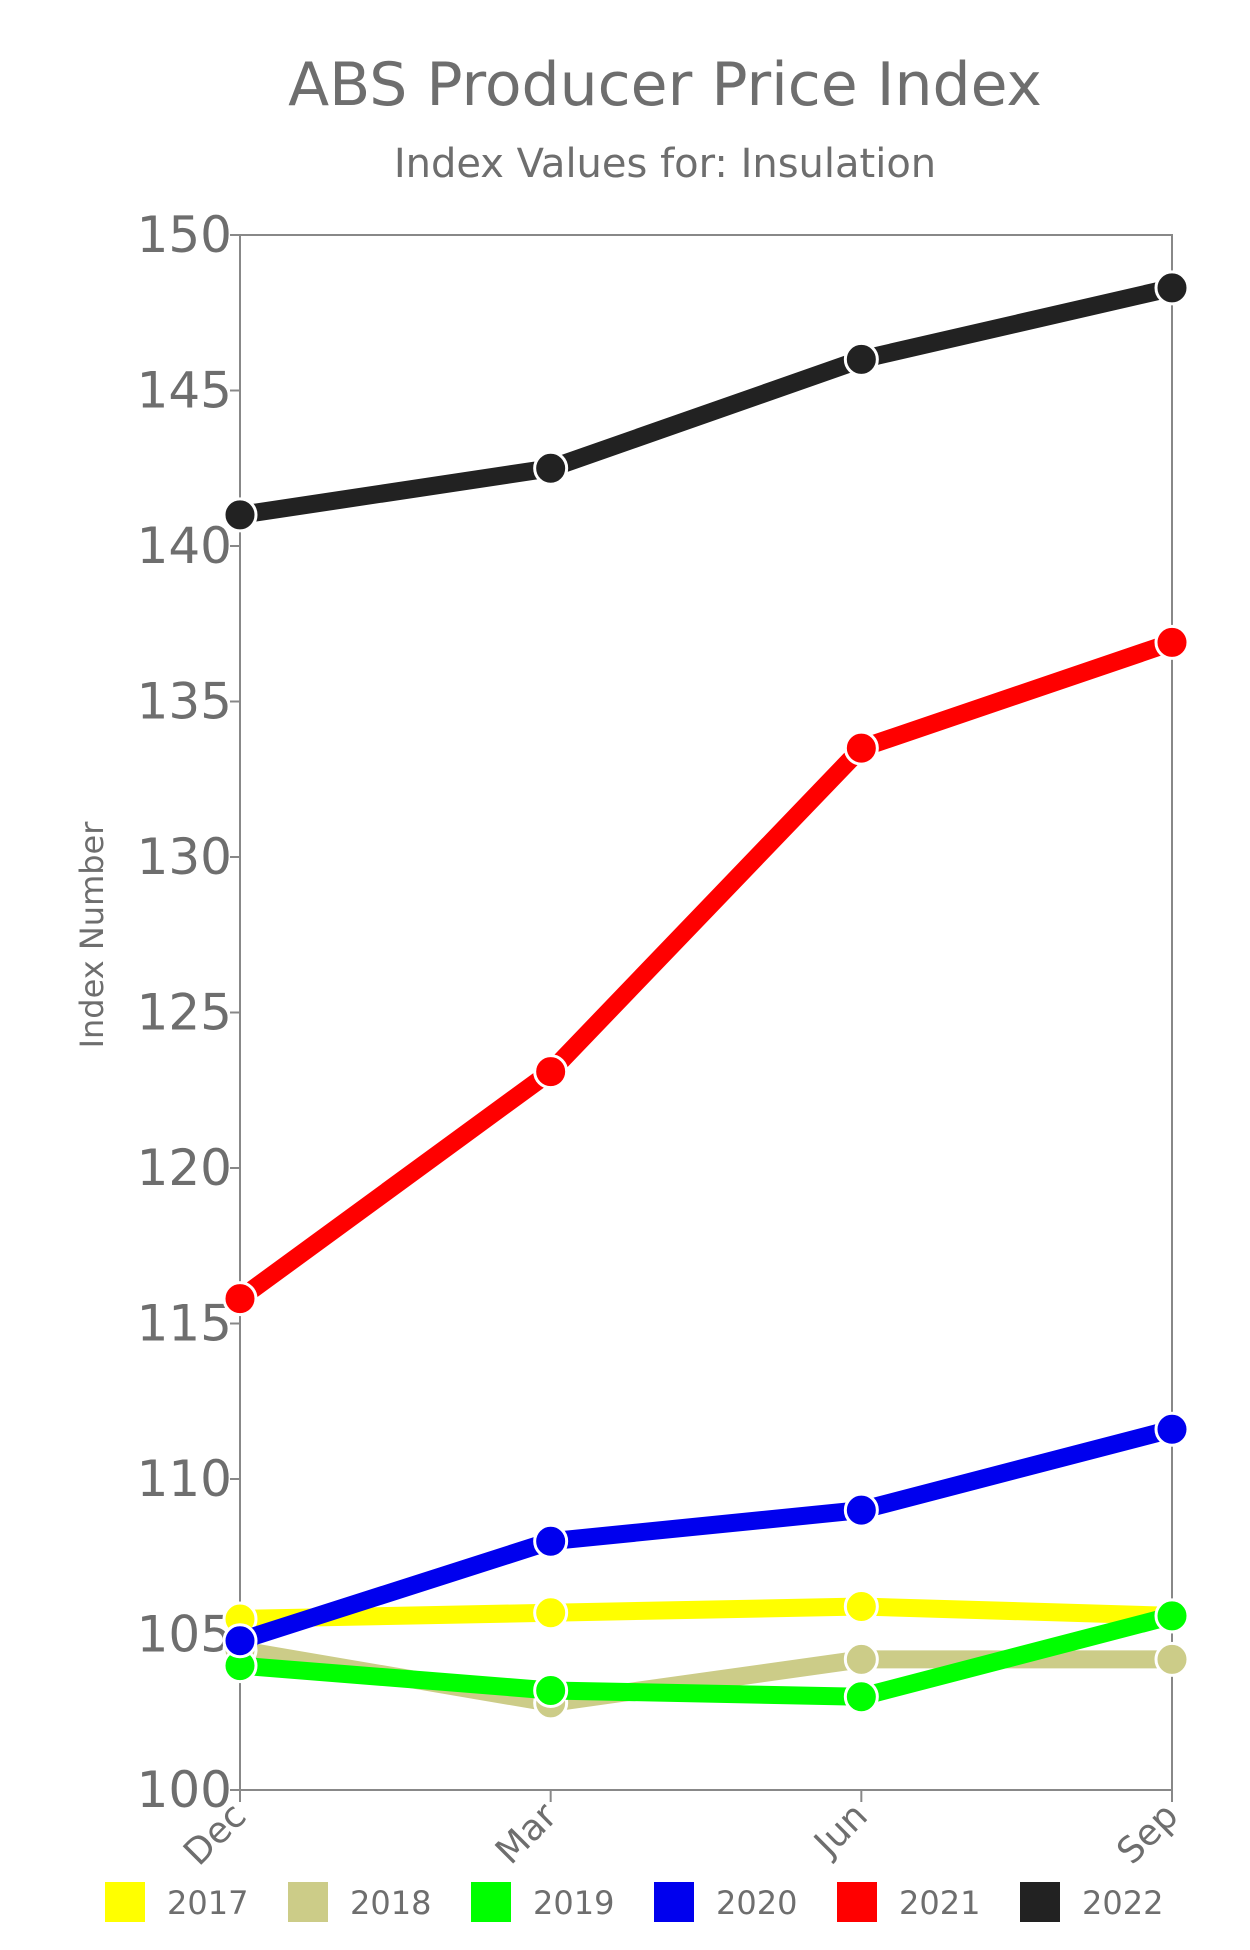 The width and height of the screenshot is (1250, 1950). Describe the element at coordinates (706, 1656) in the screenshot. I see `series-line-2019` at that location.